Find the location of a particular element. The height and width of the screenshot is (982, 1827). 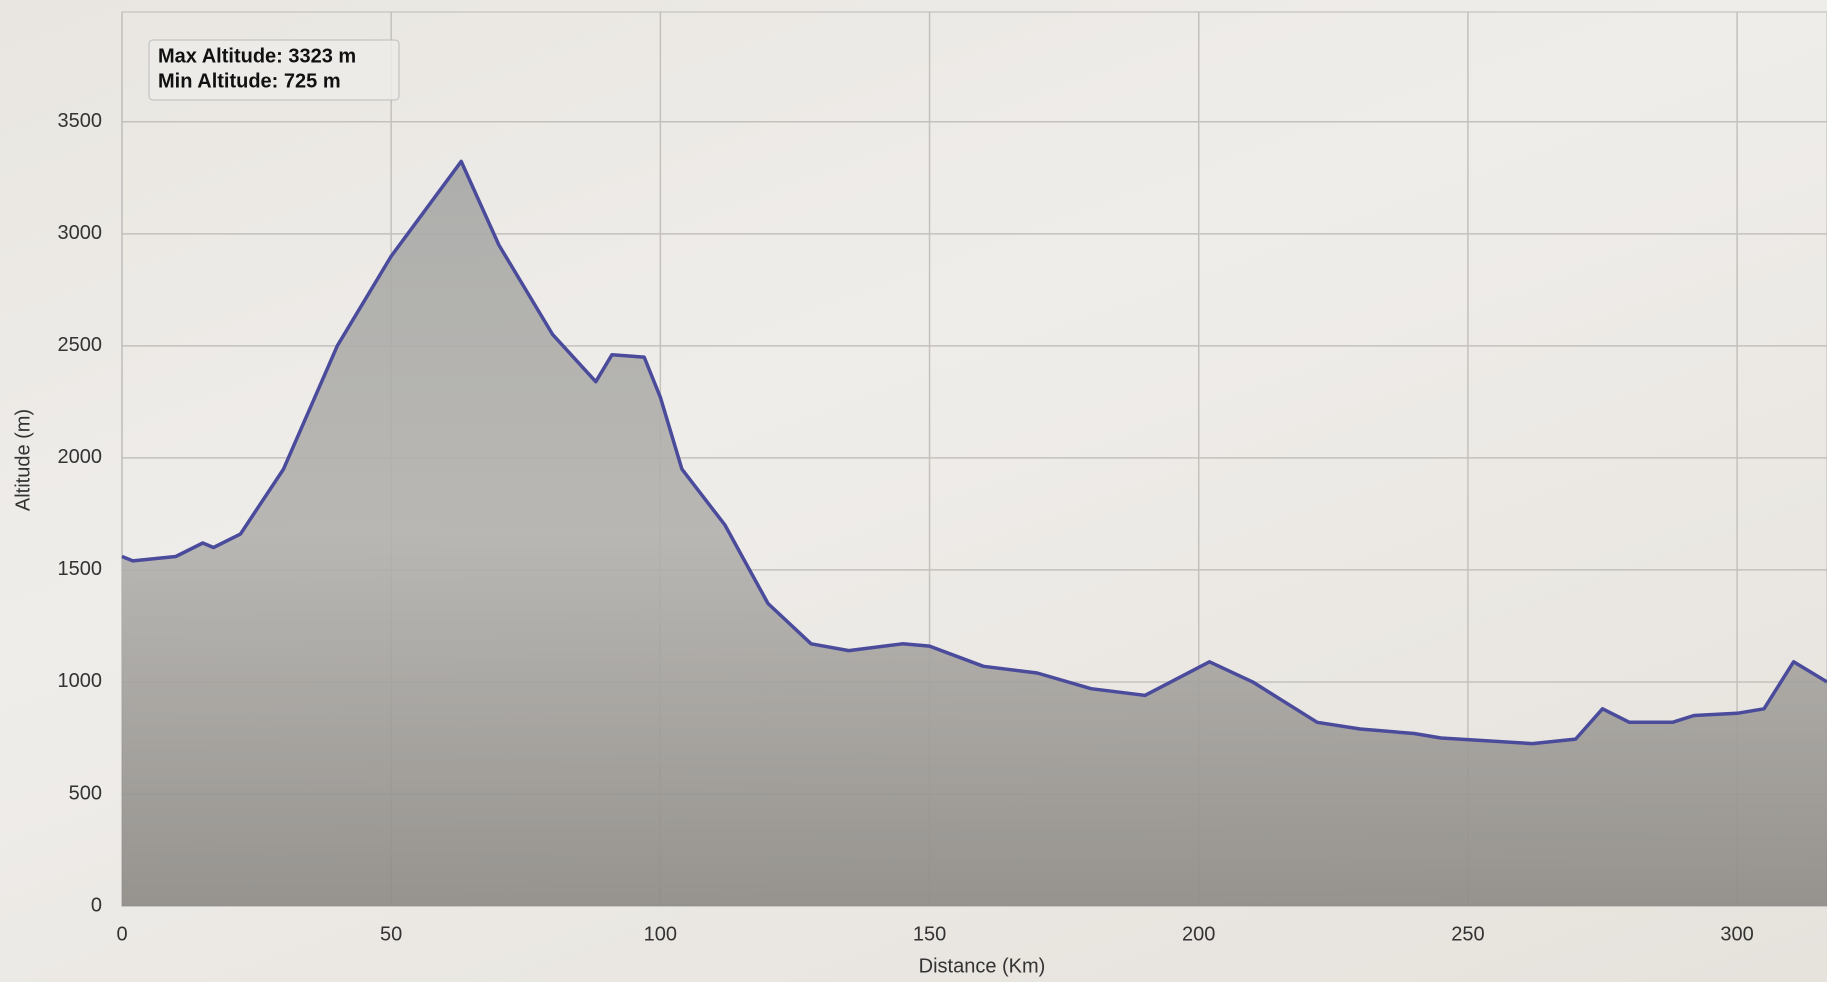

x-axis-label: Distance (Km) is located at coordinates (982, 966).